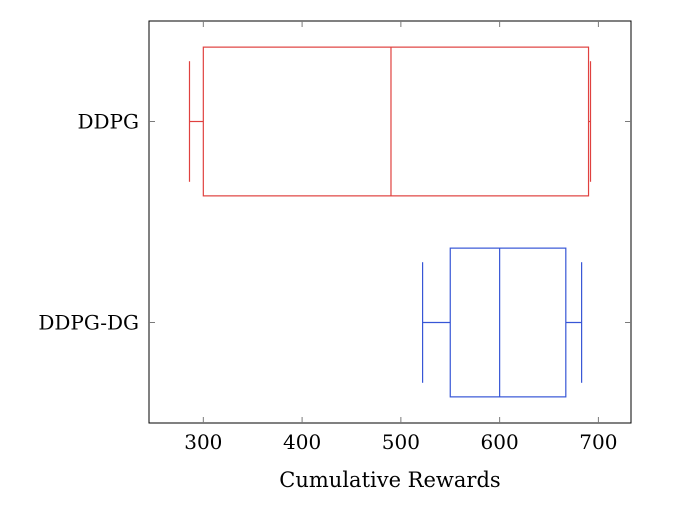  Describe the element at coordinates (401, 442) in the screenshot. I see `x-tick-label: 500` at that location.